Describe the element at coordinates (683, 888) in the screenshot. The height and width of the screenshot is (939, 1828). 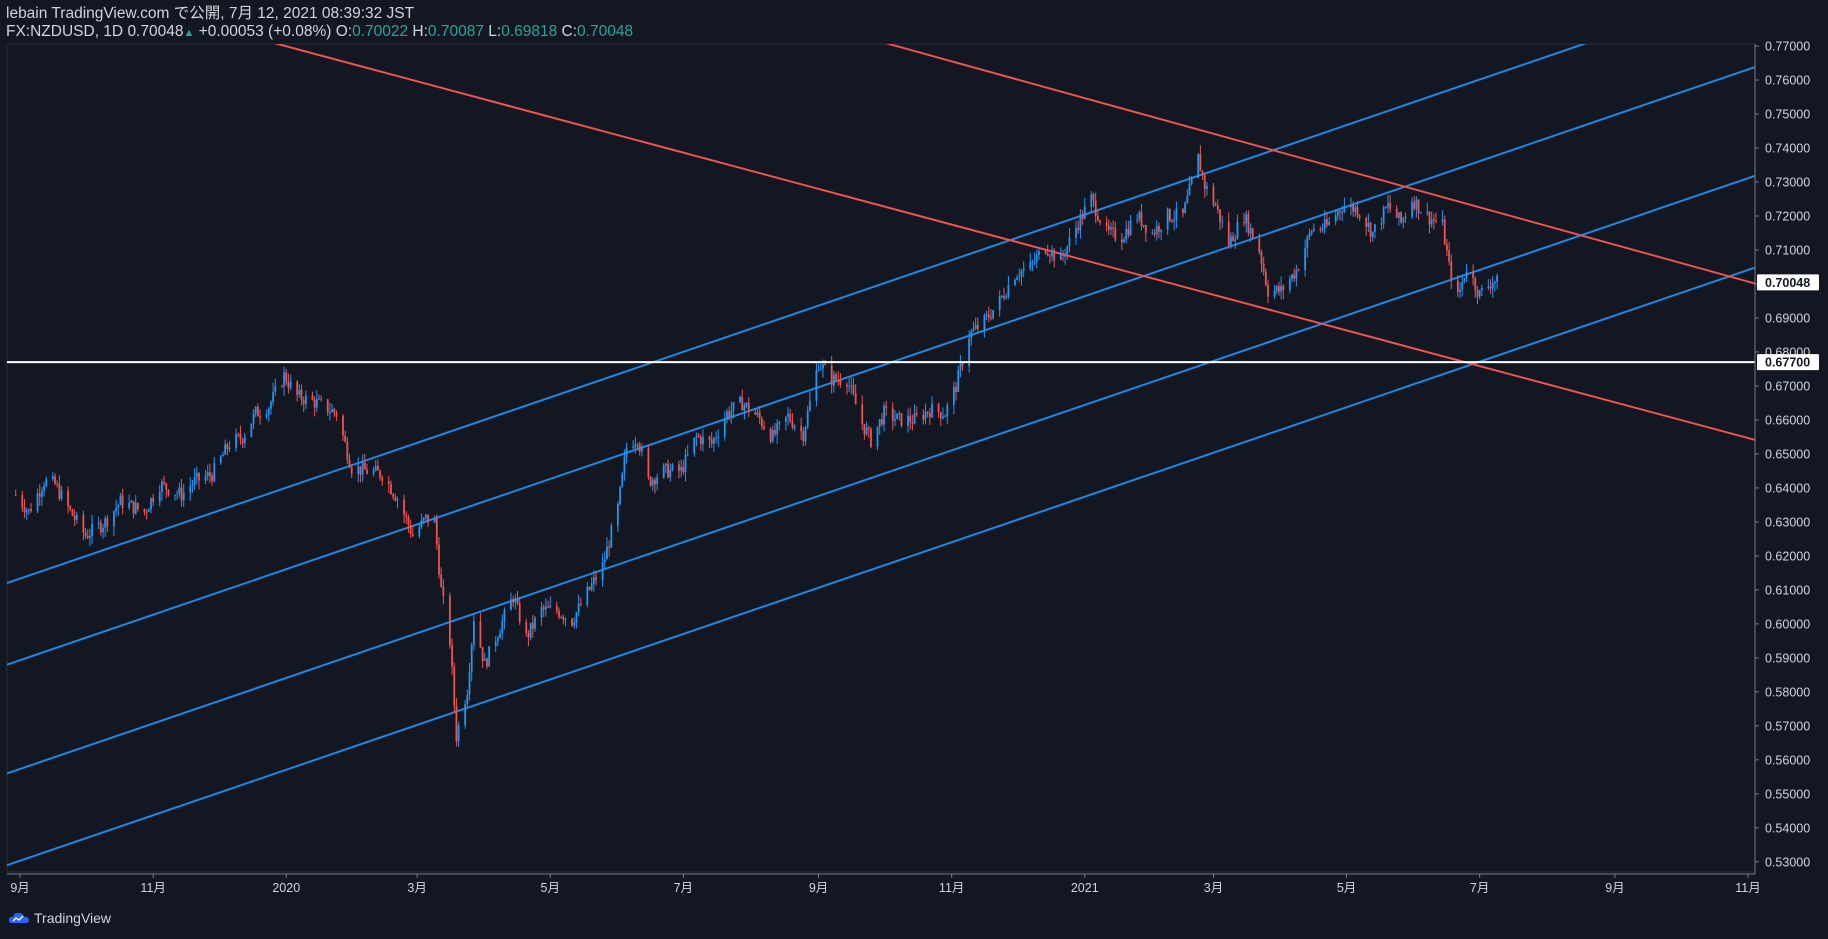
I see `time-tick-label: 7月` at that location.